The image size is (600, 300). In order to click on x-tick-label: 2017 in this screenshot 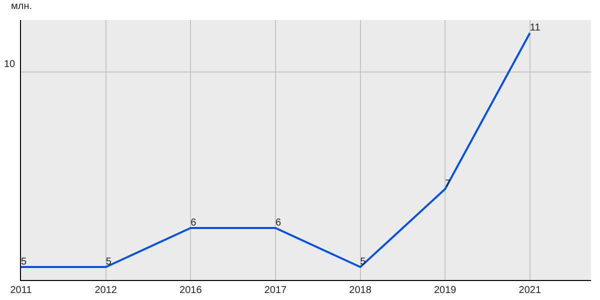, I will do `click(276, 290)`.